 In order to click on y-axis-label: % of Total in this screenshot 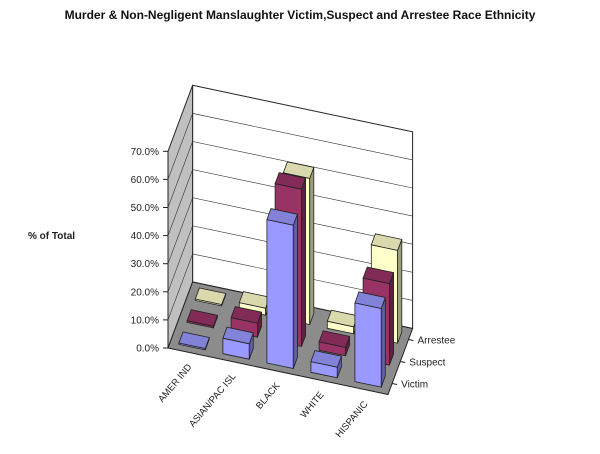, I will do `click(51, 236)`.